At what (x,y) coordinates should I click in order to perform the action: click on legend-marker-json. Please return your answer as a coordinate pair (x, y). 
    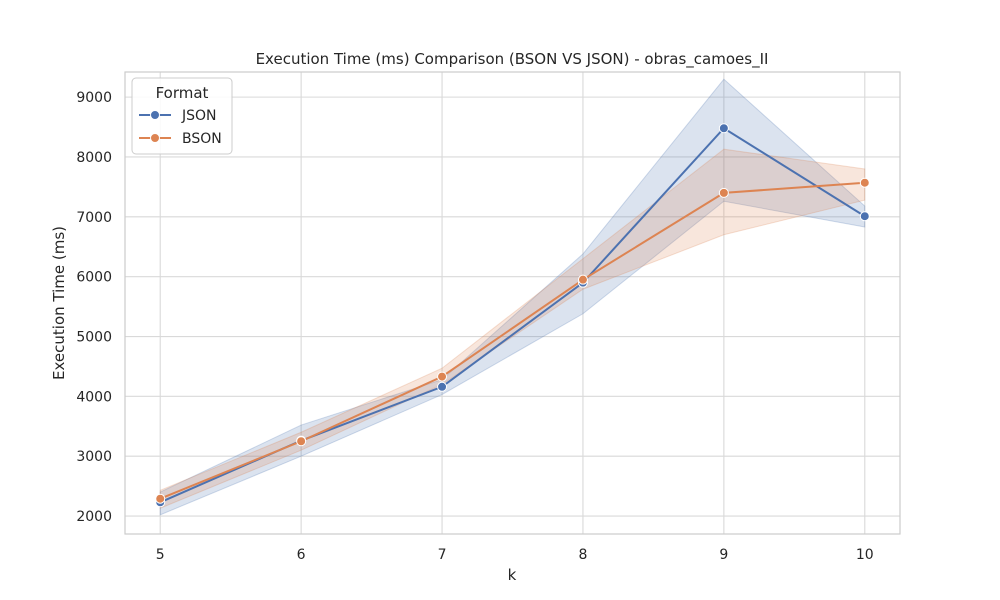
    Looking at the image, I should click on (155, 115).